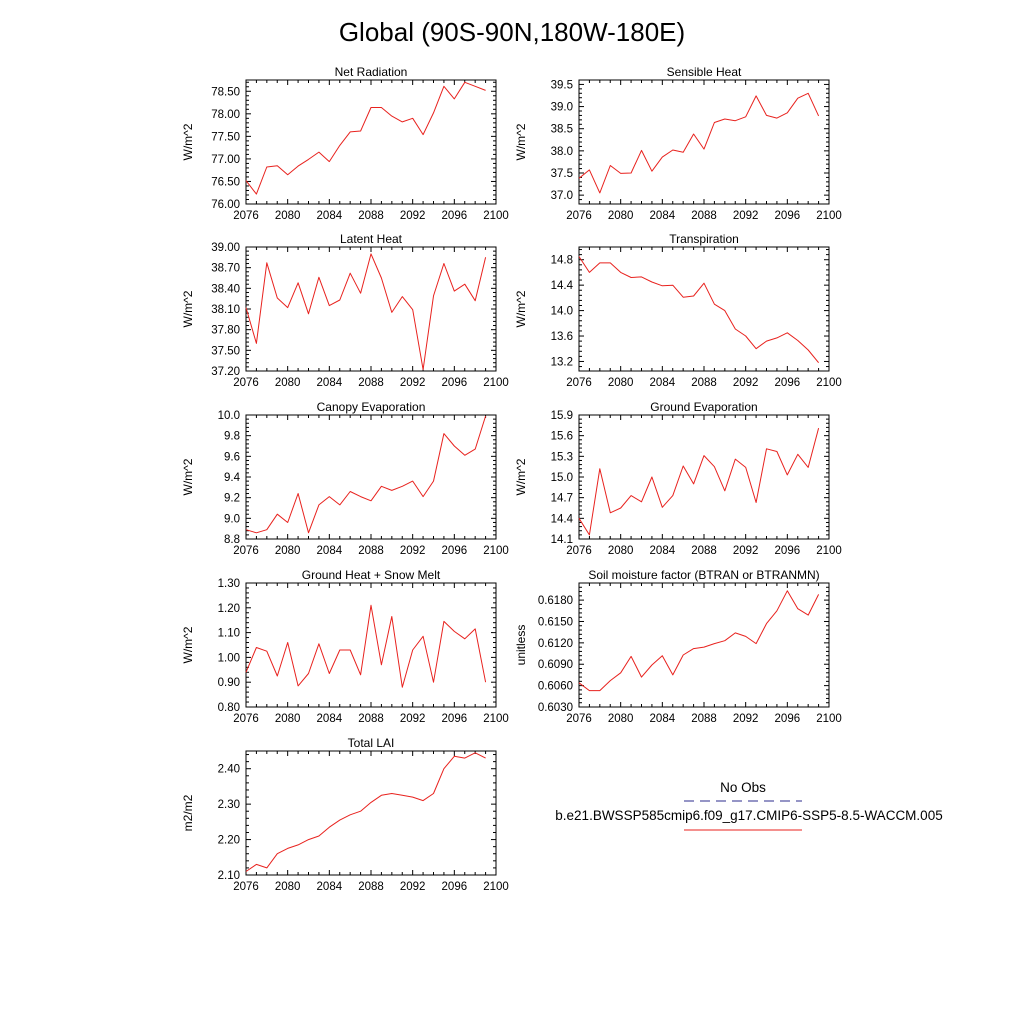  I want to click on y-tick-label: 0.80, so click(229, 708).